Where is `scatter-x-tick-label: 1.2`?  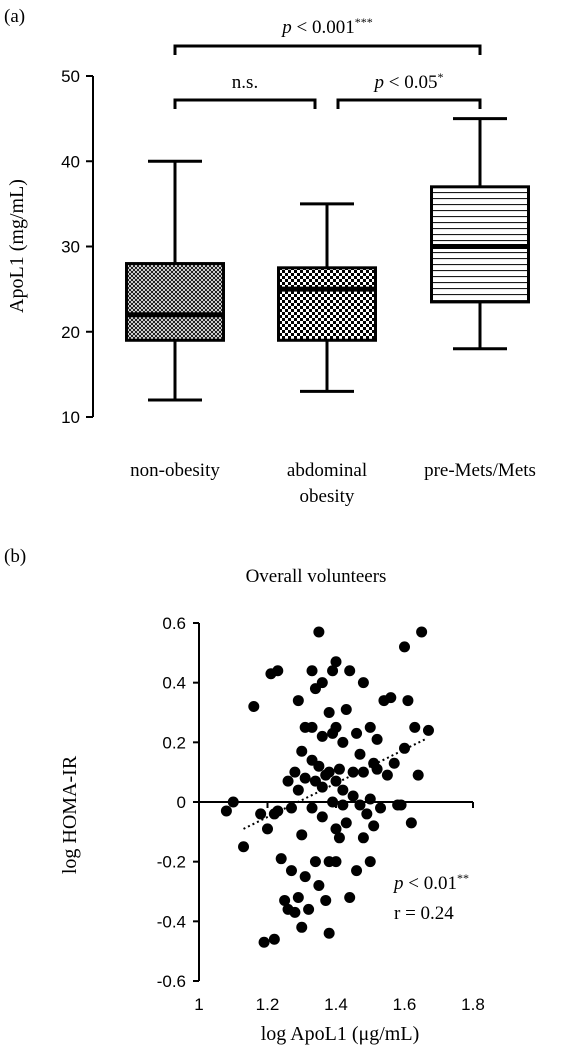
scatter-x-tick-label: 1.2 is located at coordinates (268, 1004).